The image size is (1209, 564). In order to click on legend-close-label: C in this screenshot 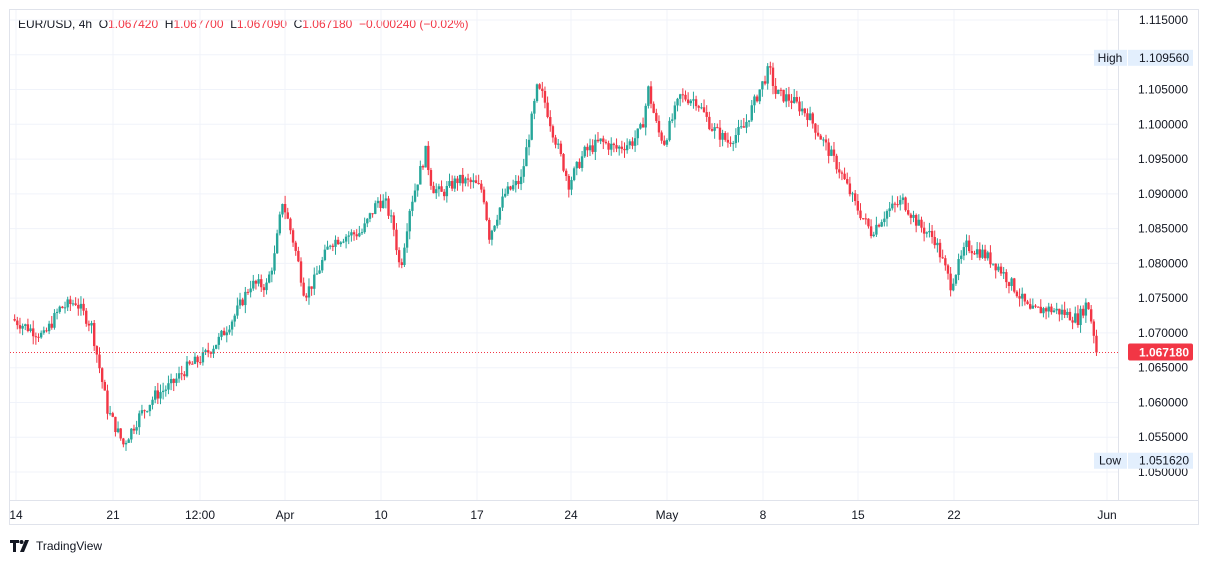, I will do `click(298, 24)`.